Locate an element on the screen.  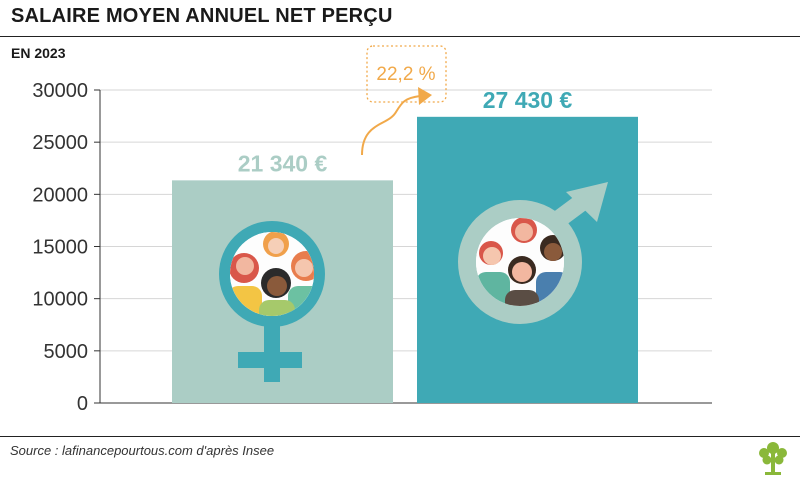
growth-box is located at coordinates (406, 74).